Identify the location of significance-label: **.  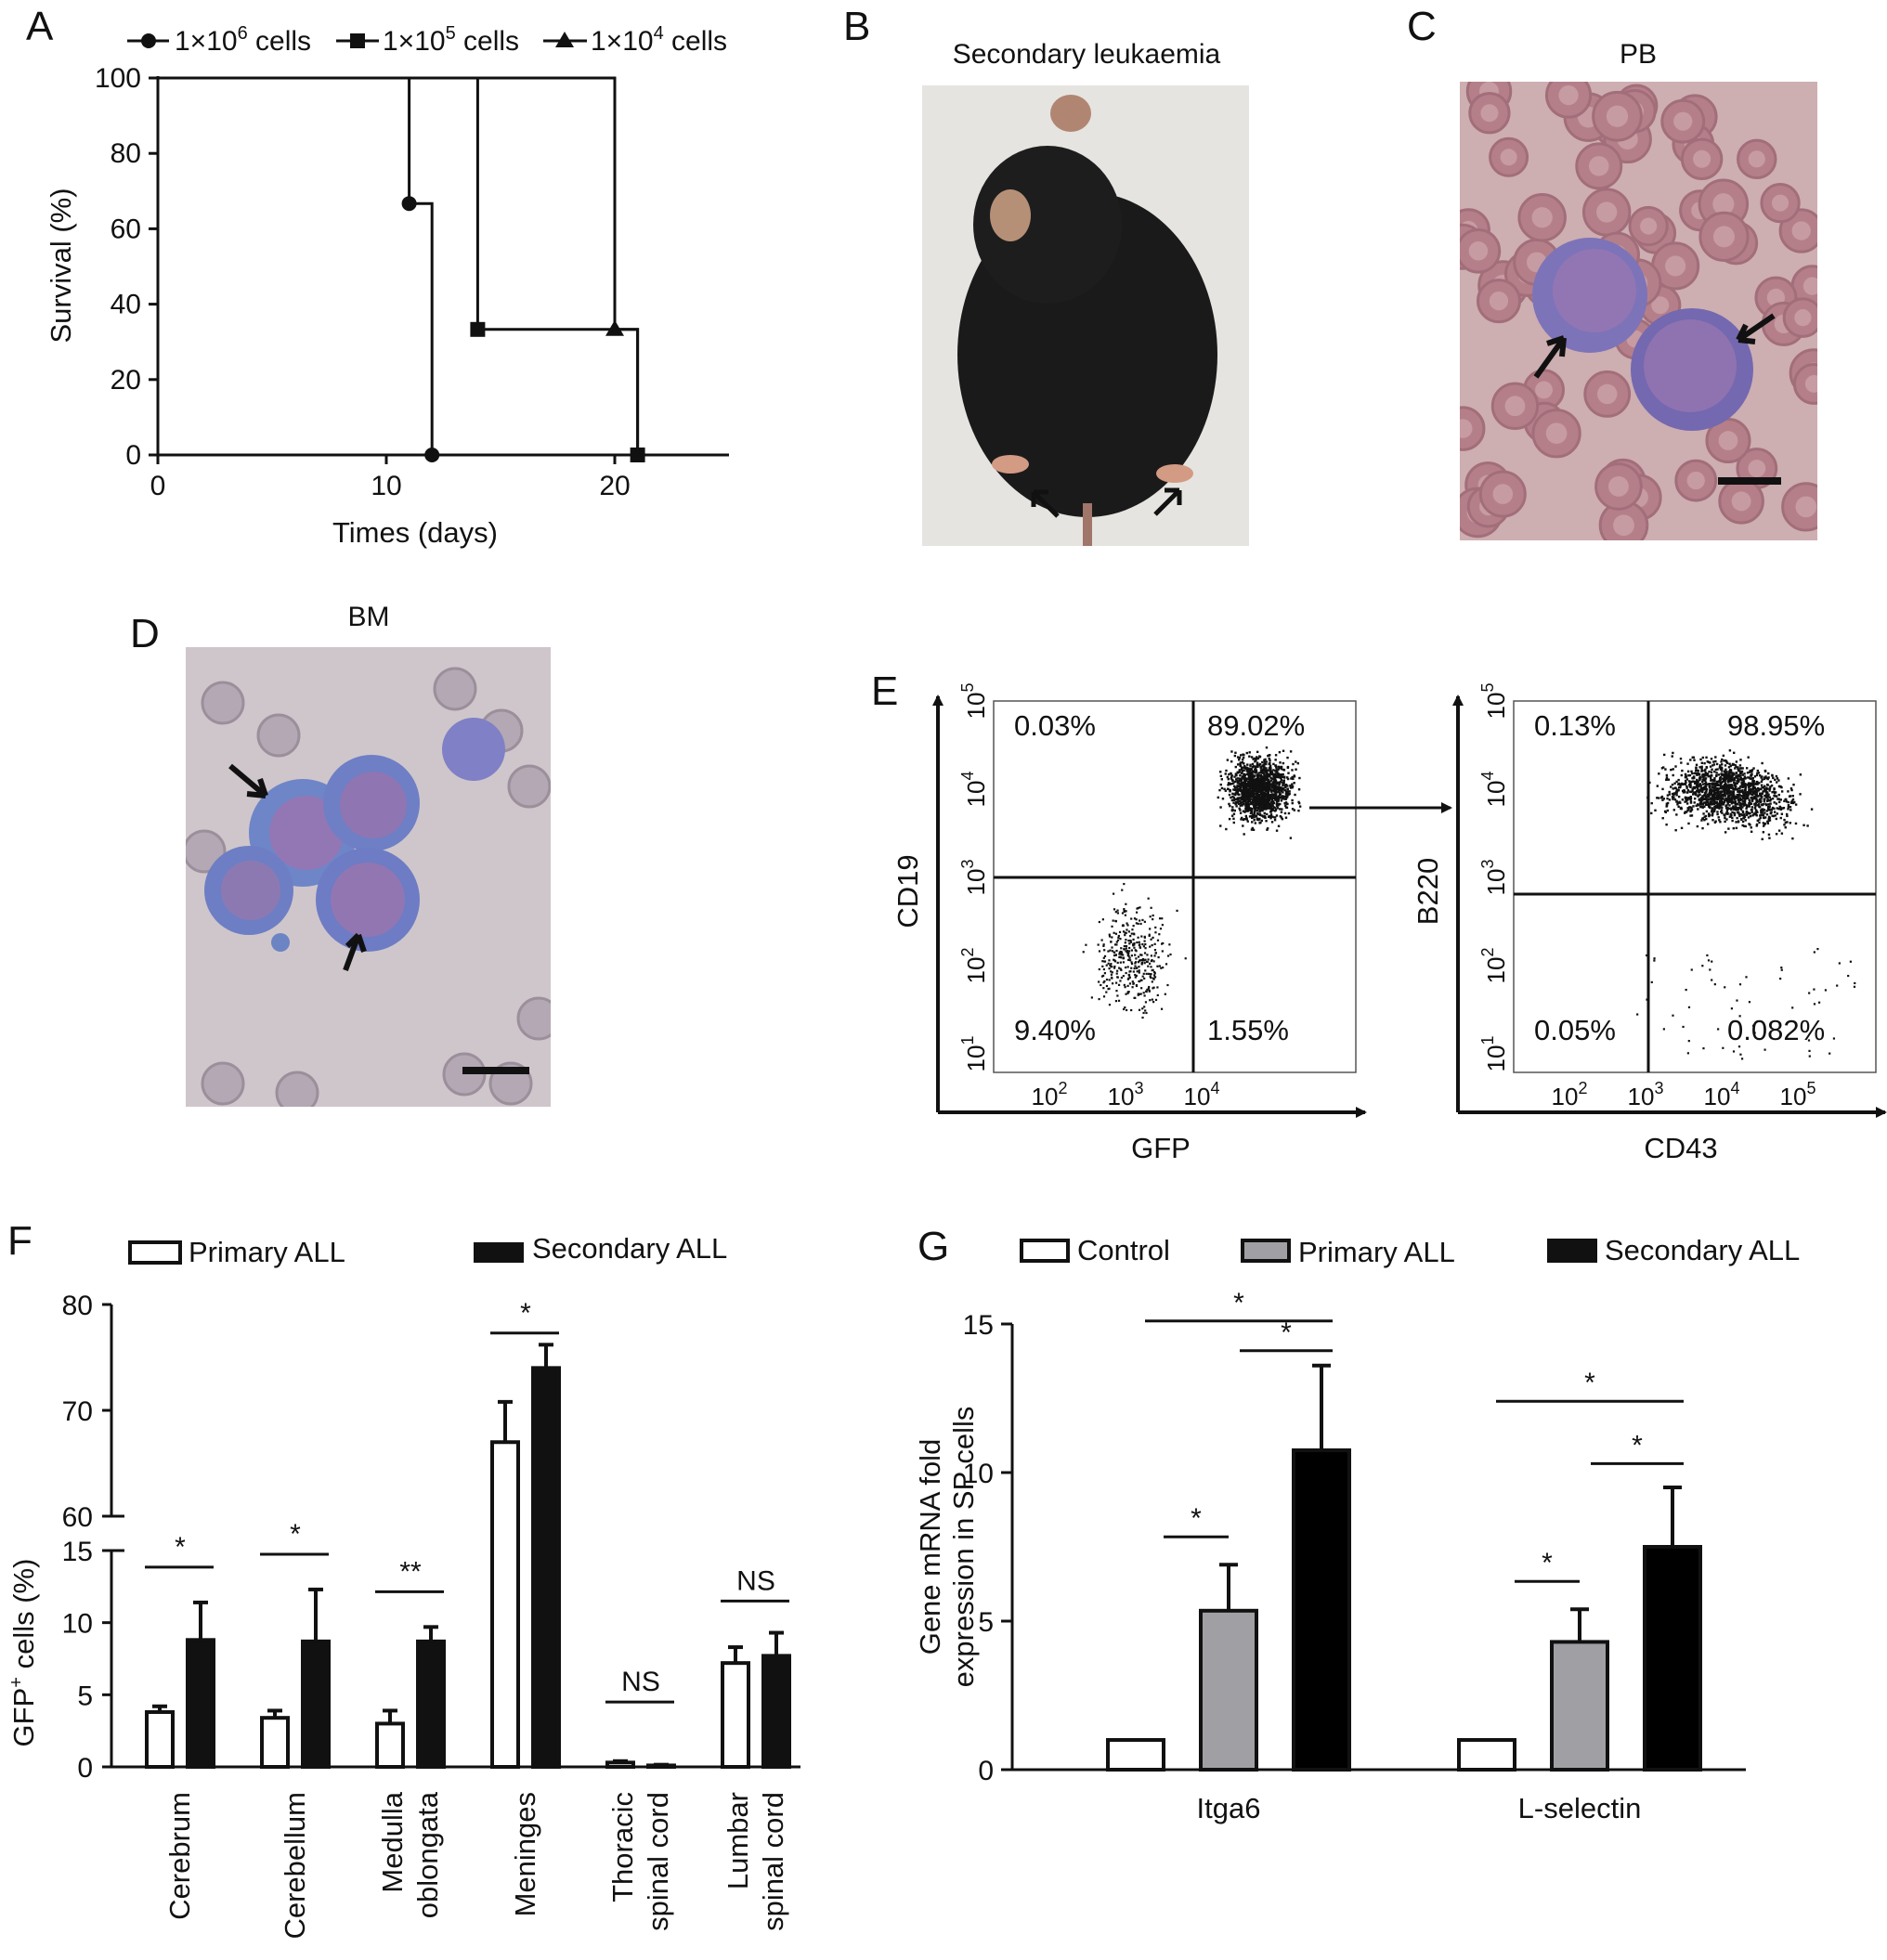
(410, 1571).